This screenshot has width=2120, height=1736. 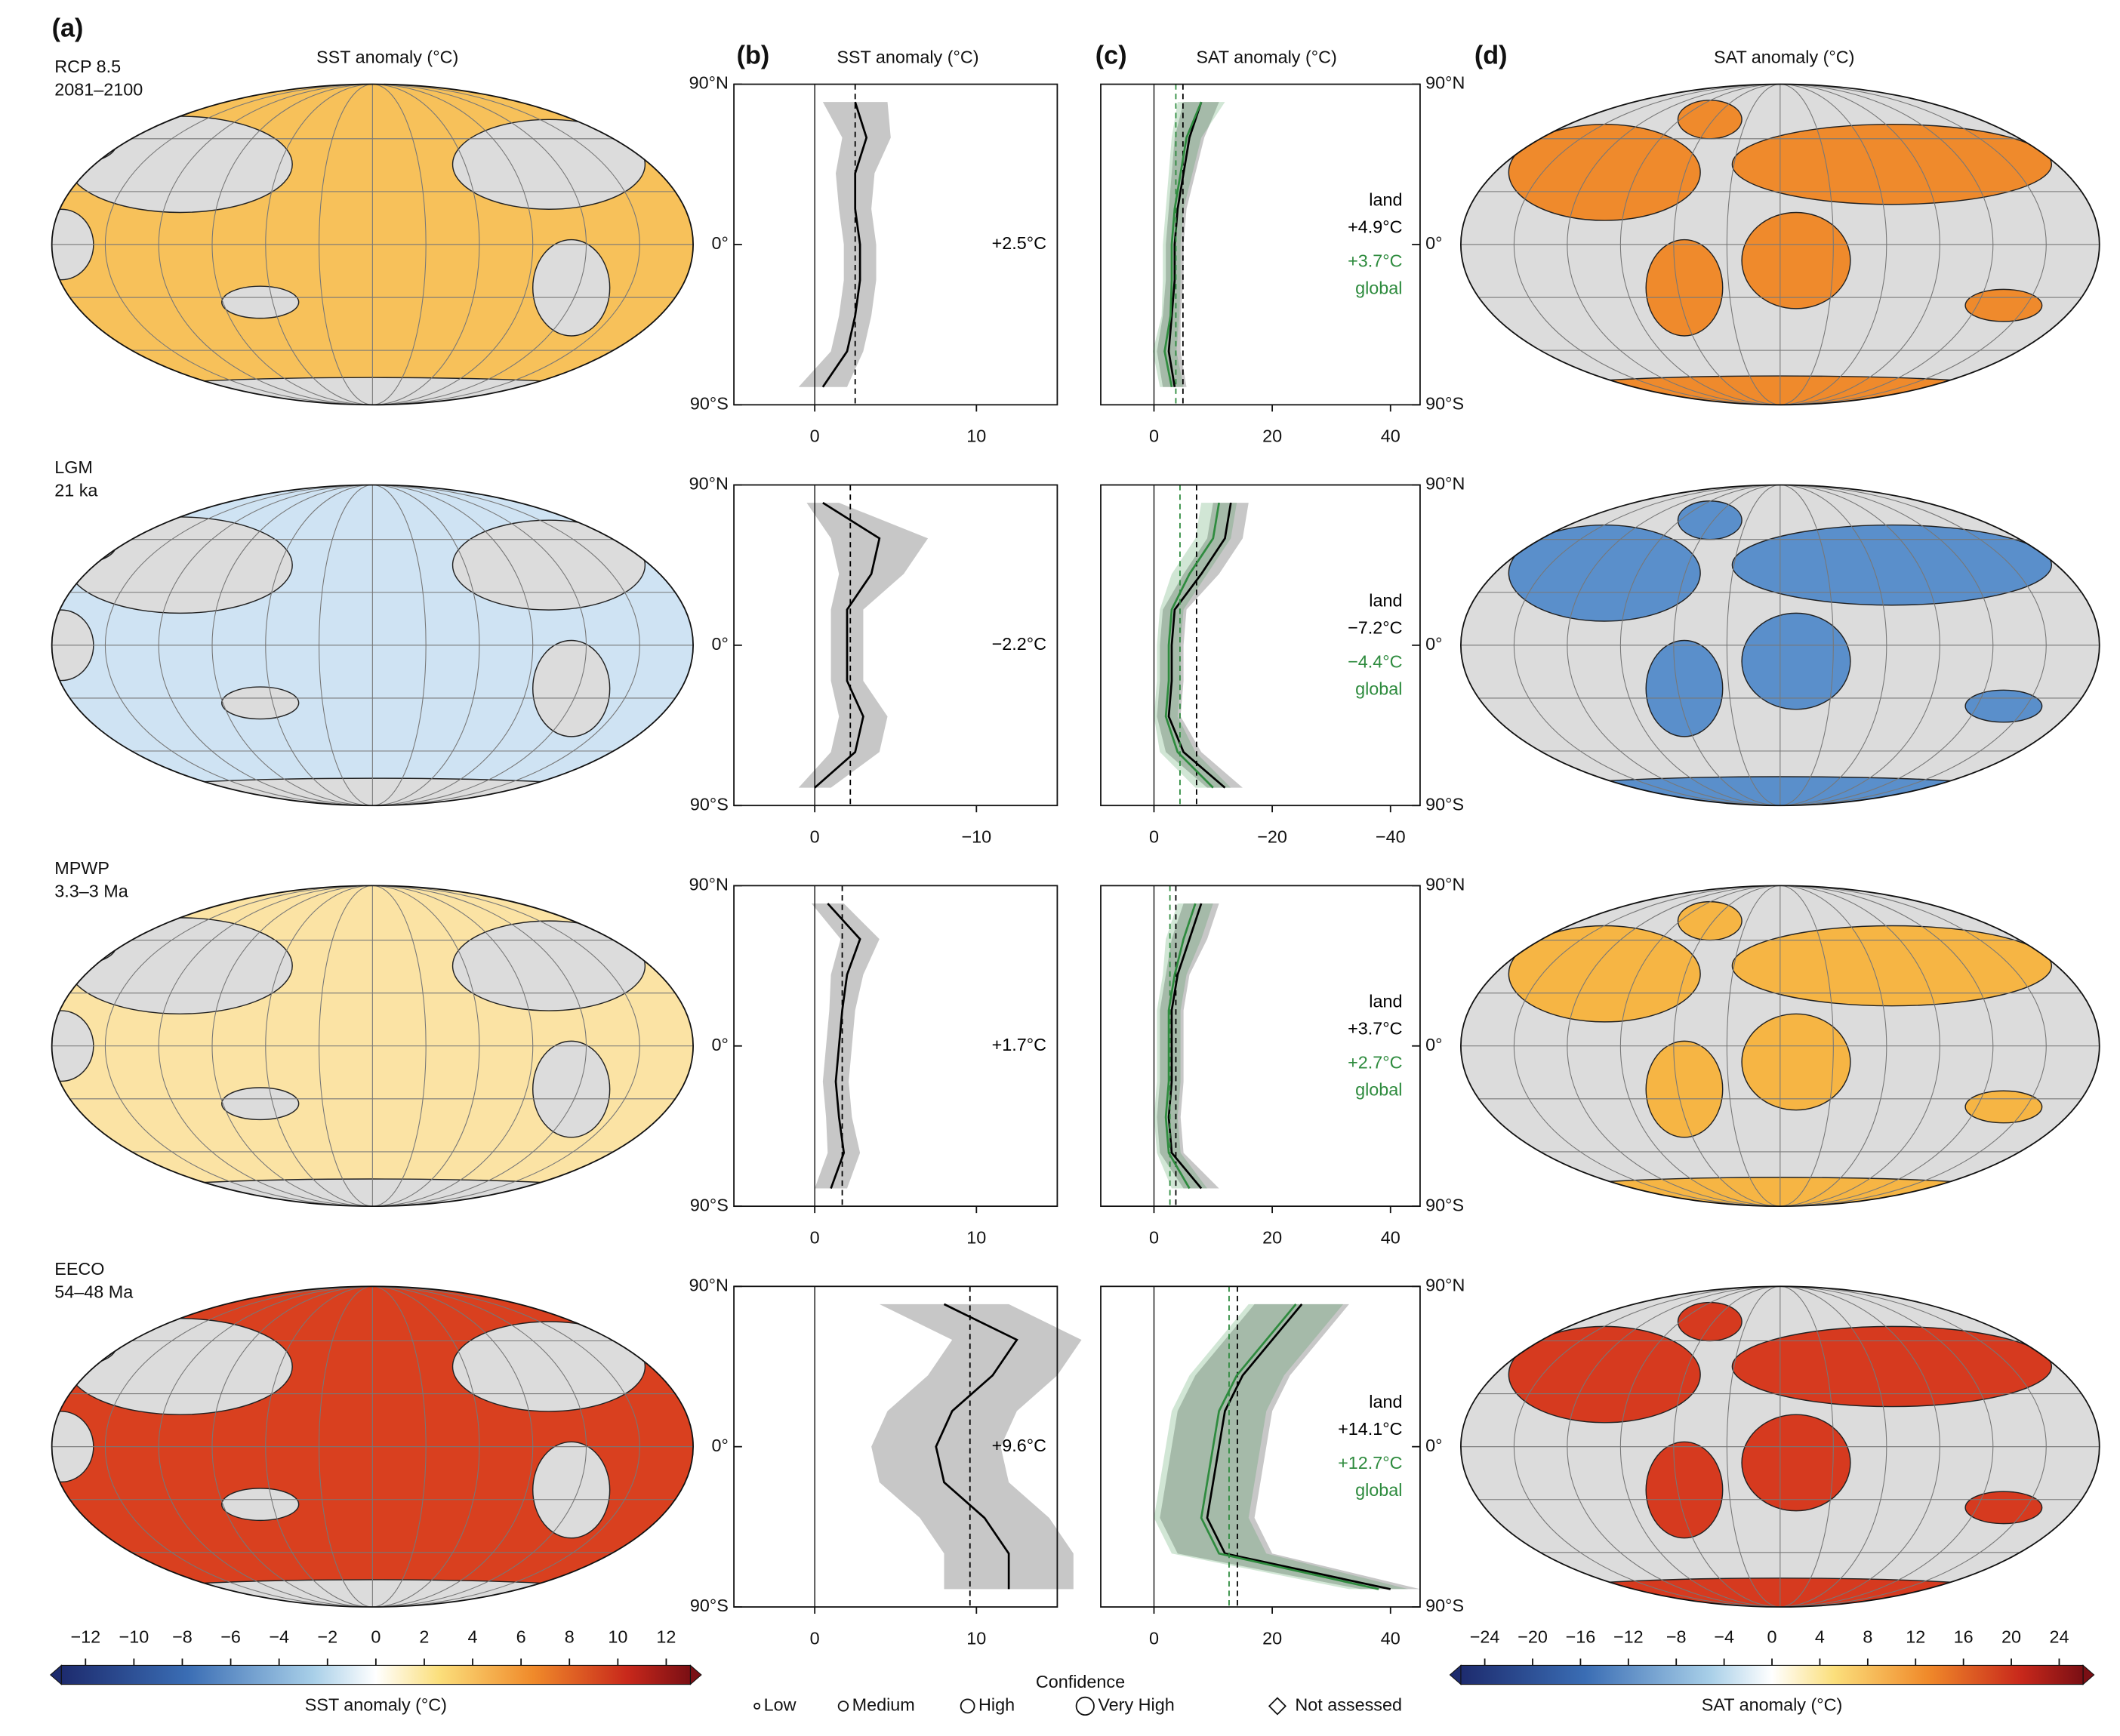 I want to click on colorbar-tick-label: 2, so click(x=424, y=1637).